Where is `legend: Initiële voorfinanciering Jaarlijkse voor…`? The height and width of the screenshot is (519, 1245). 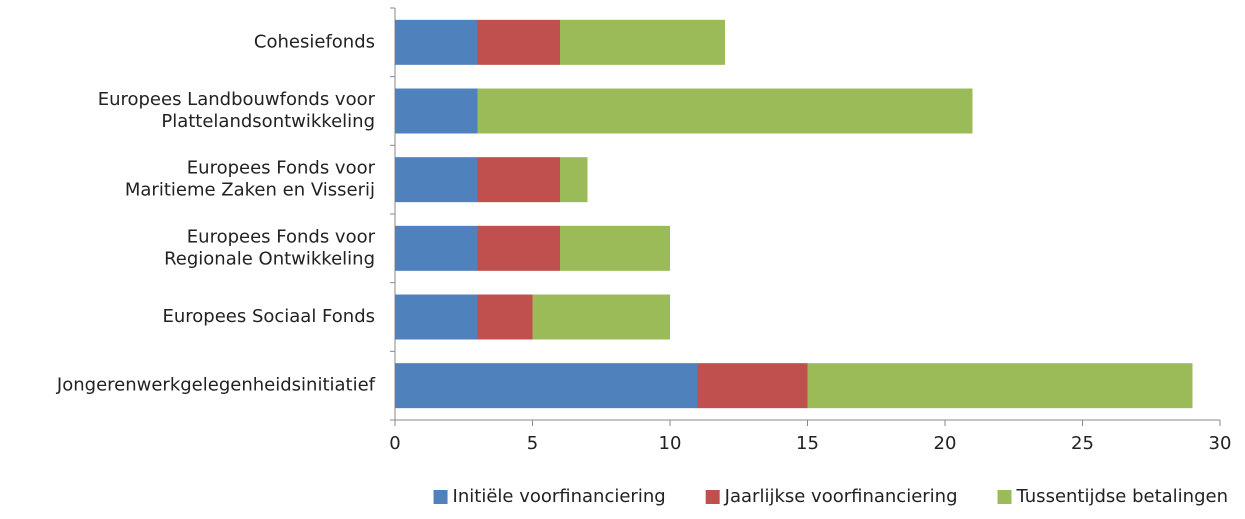 legend: Initiële voorfinanciering Jaarlijkse voor… is located at coordinates (830, 496).